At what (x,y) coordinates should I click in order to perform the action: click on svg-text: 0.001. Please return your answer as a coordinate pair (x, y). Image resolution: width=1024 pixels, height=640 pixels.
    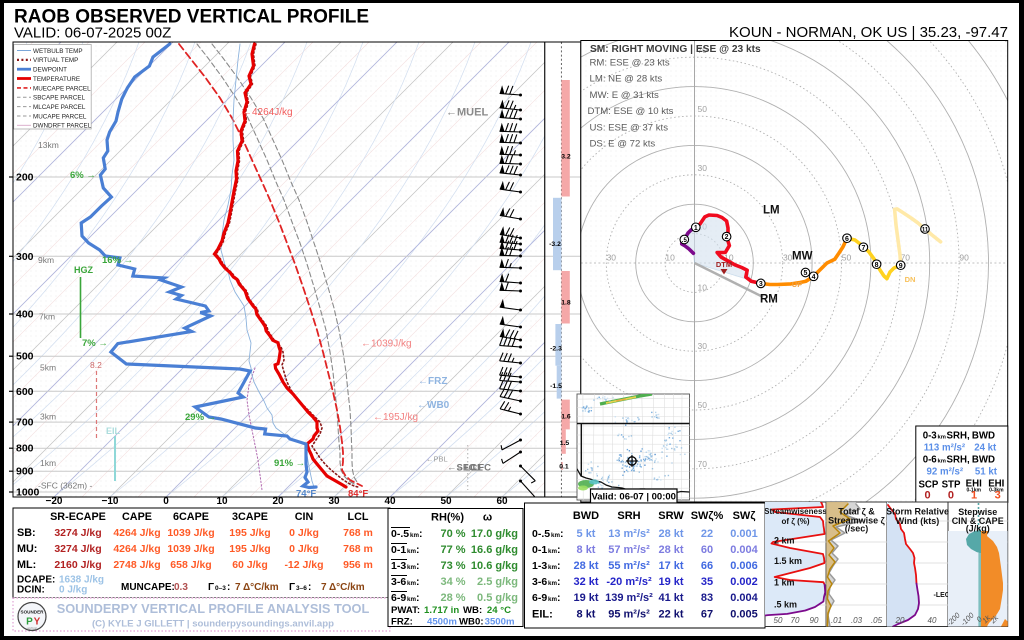
    Looking at the image, I should click on (744, 534).